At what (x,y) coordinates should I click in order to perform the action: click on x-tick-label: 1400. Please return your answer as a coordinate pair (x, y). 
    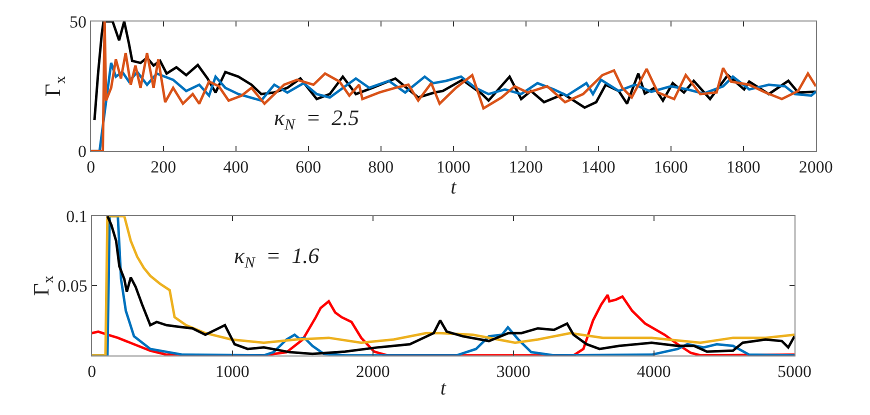
    Looking at the image, I should click on (598, 167).